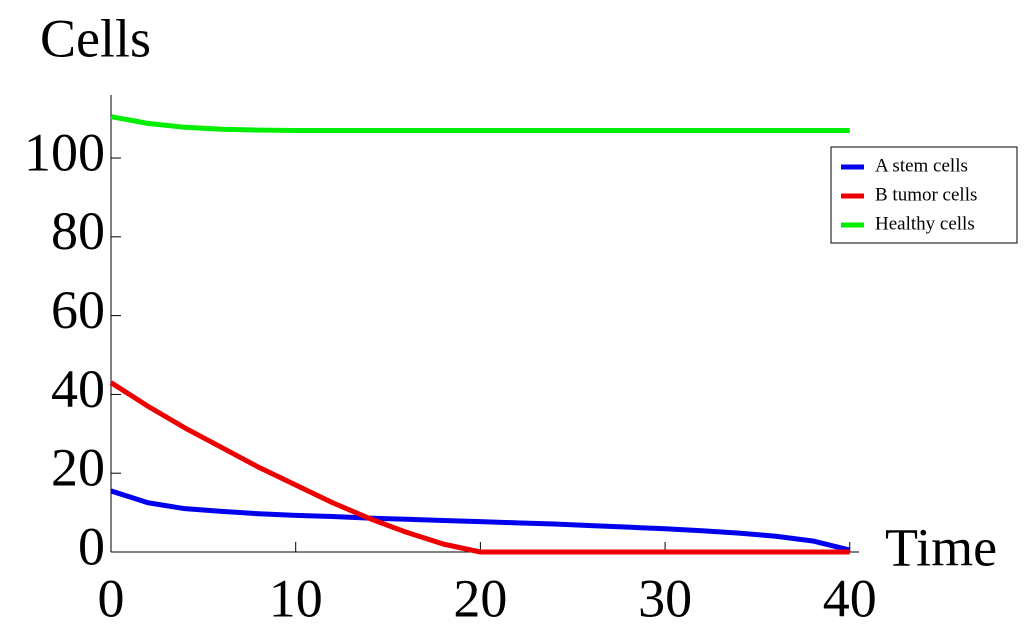  Describe the element at coordinates (91, 546) in the screenshot. I see `y-tick-label: 0` at that location.